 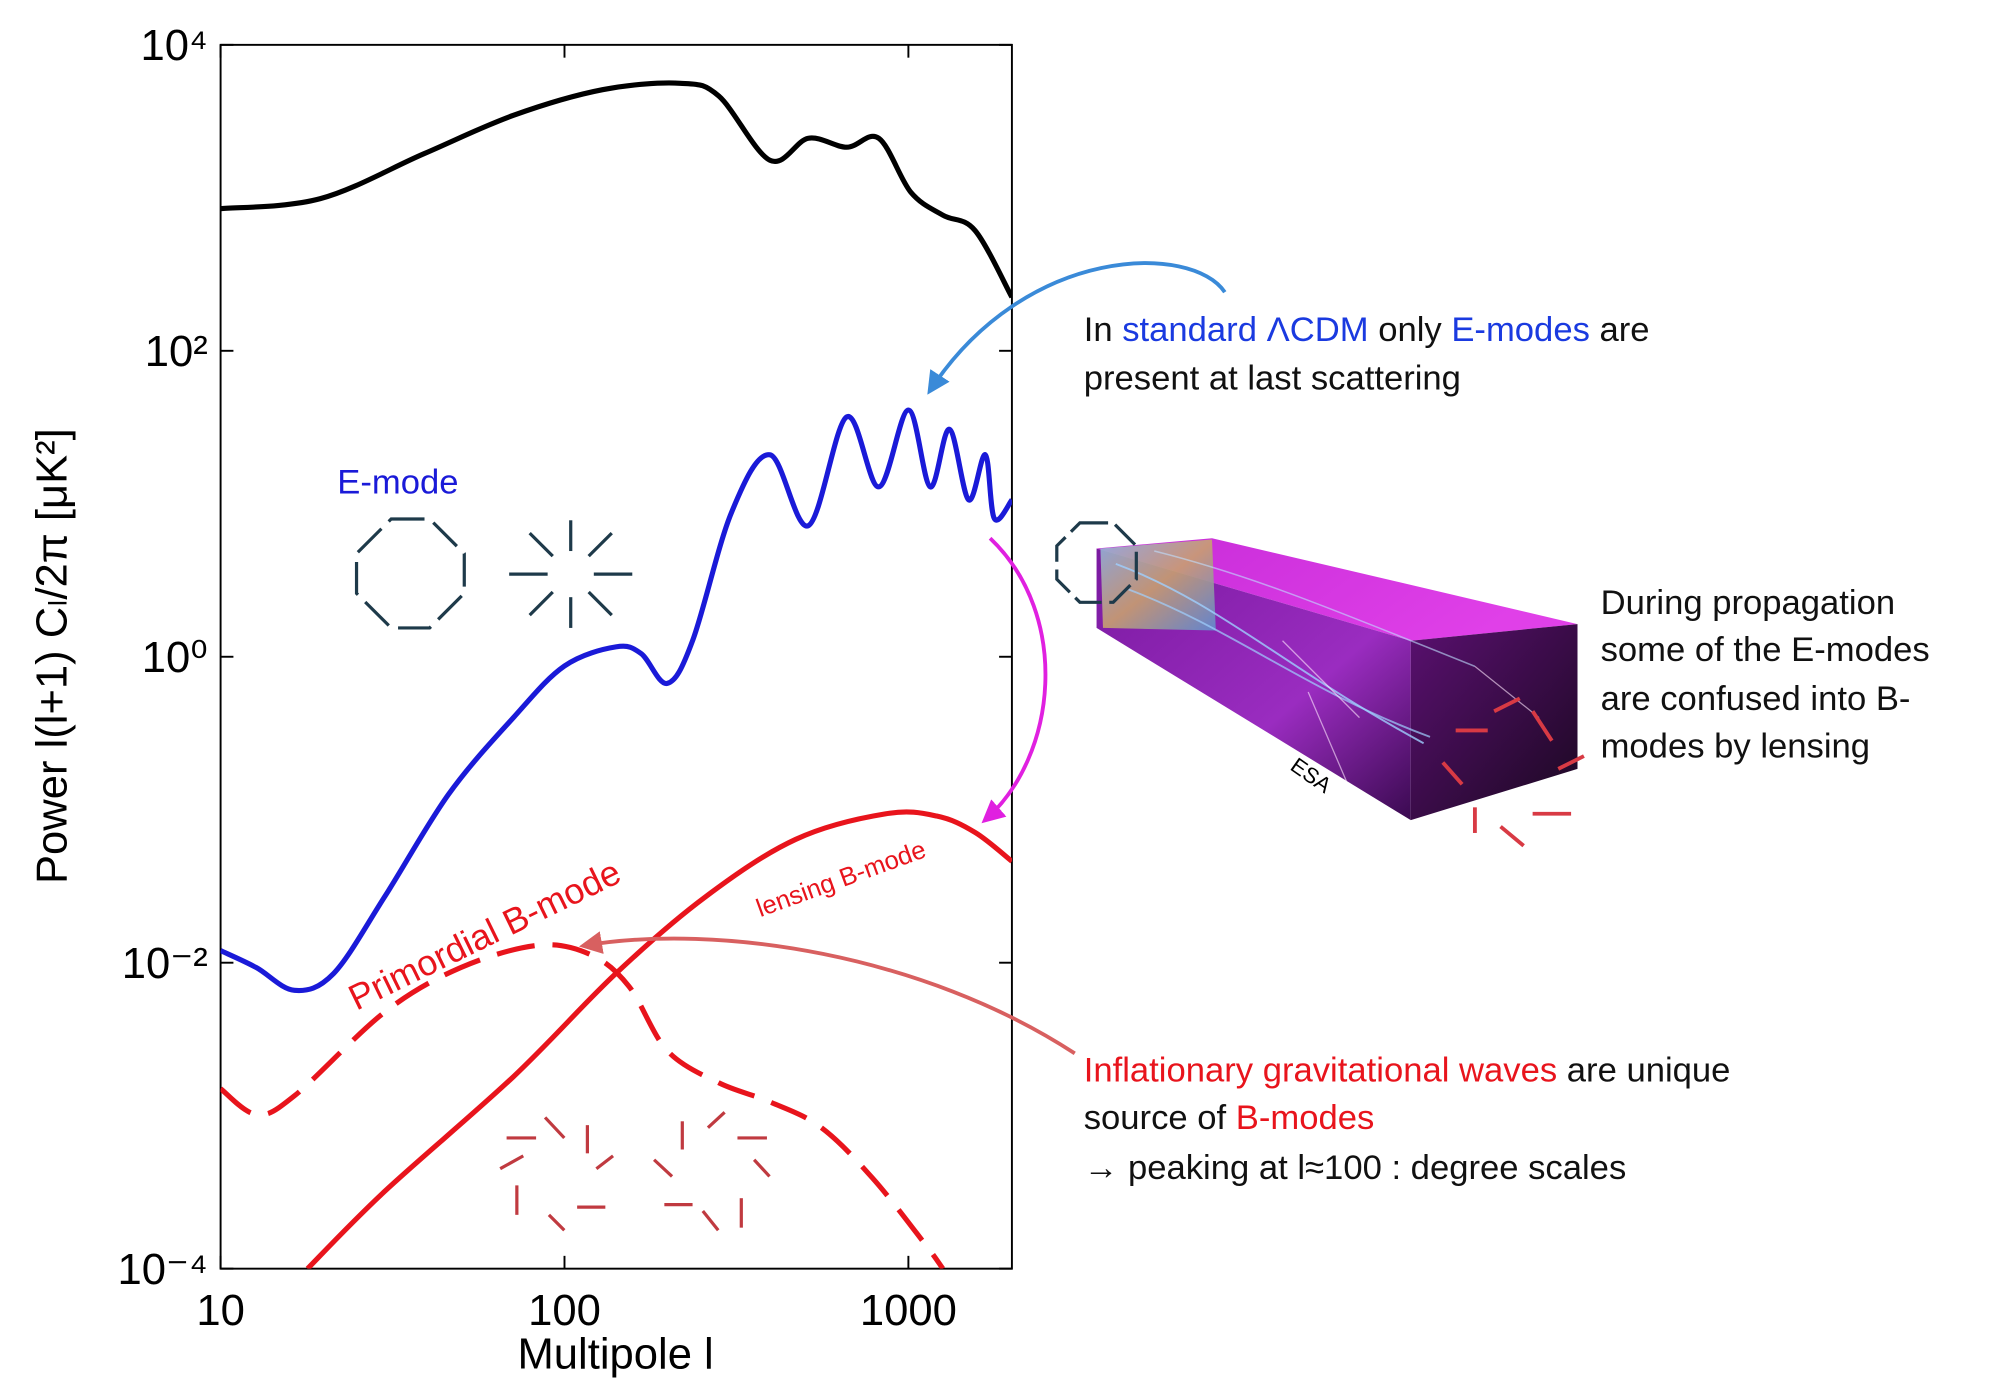 What do you see at coordinates (615, 1355) in the screenshot?
I see `x-axis-label: Multipole l` at bounding box center [615, 1355].